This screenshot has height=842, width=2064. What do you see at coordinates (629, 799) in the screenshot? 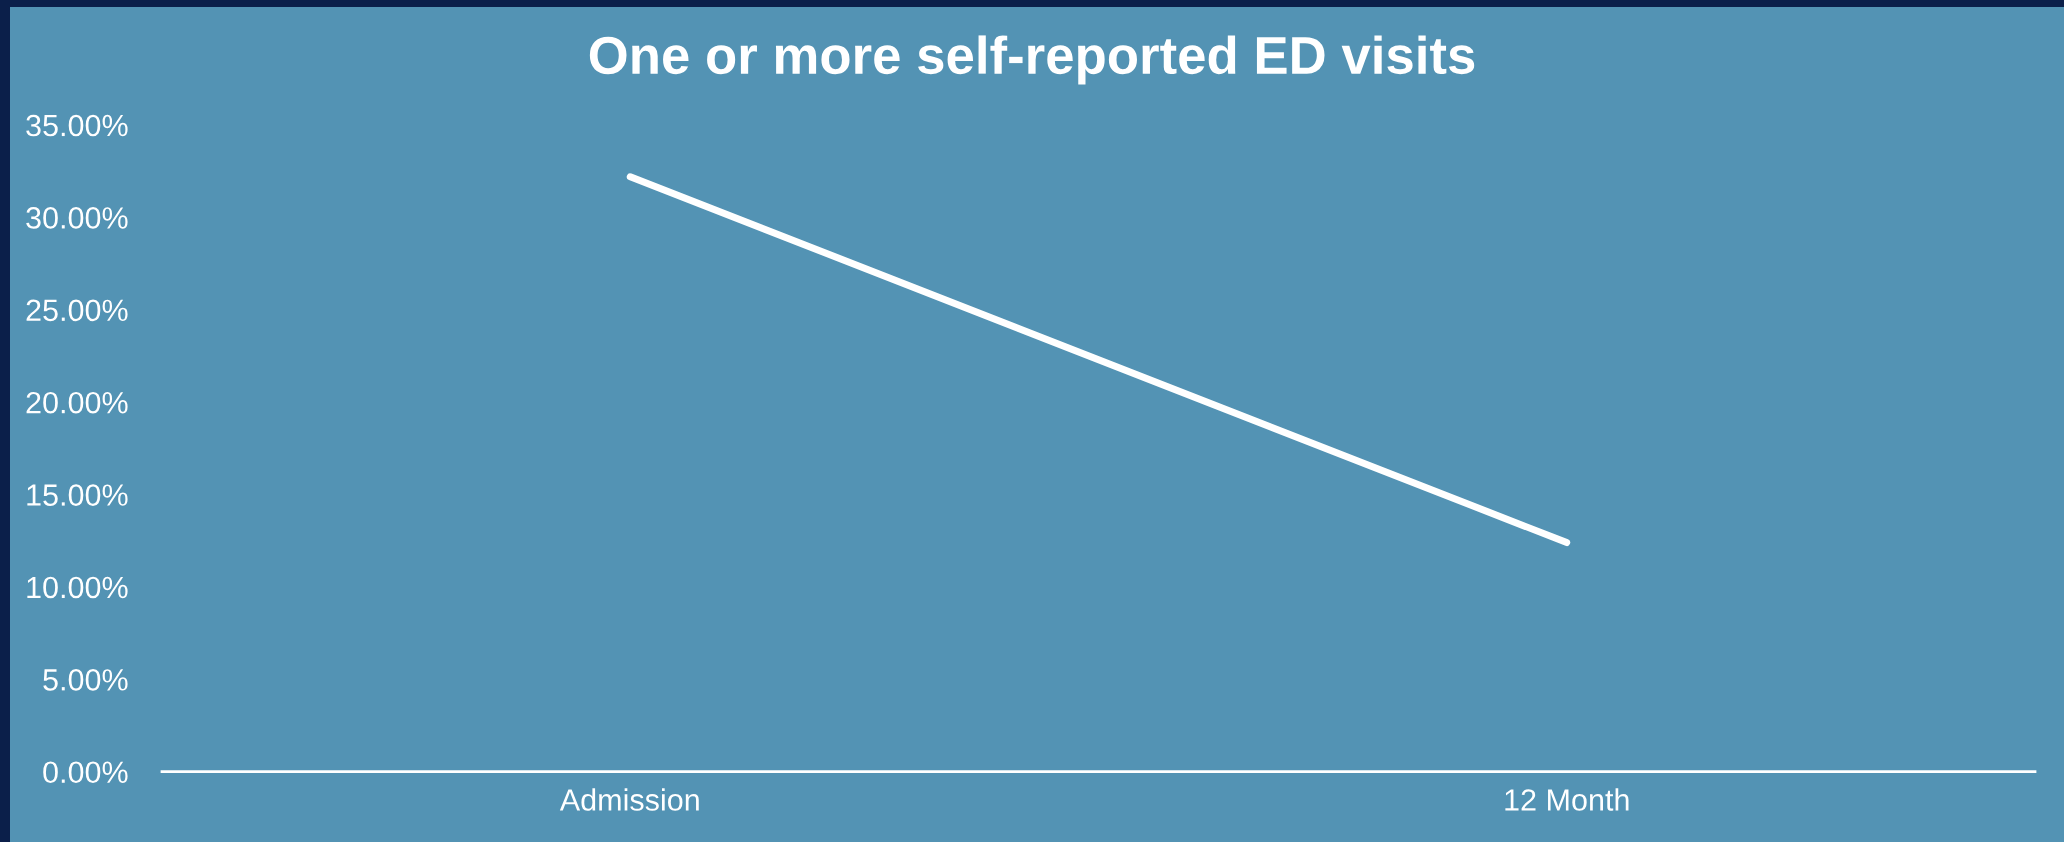
I see `x-tick-label: Admission` at bounding box center [629, 799].